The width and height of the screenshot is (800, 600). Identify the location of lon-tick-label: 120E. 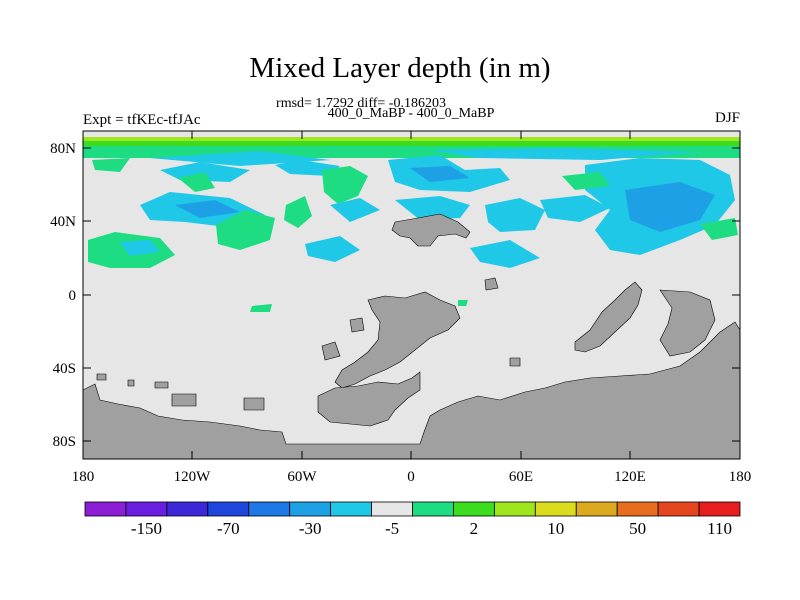
(630, 477).